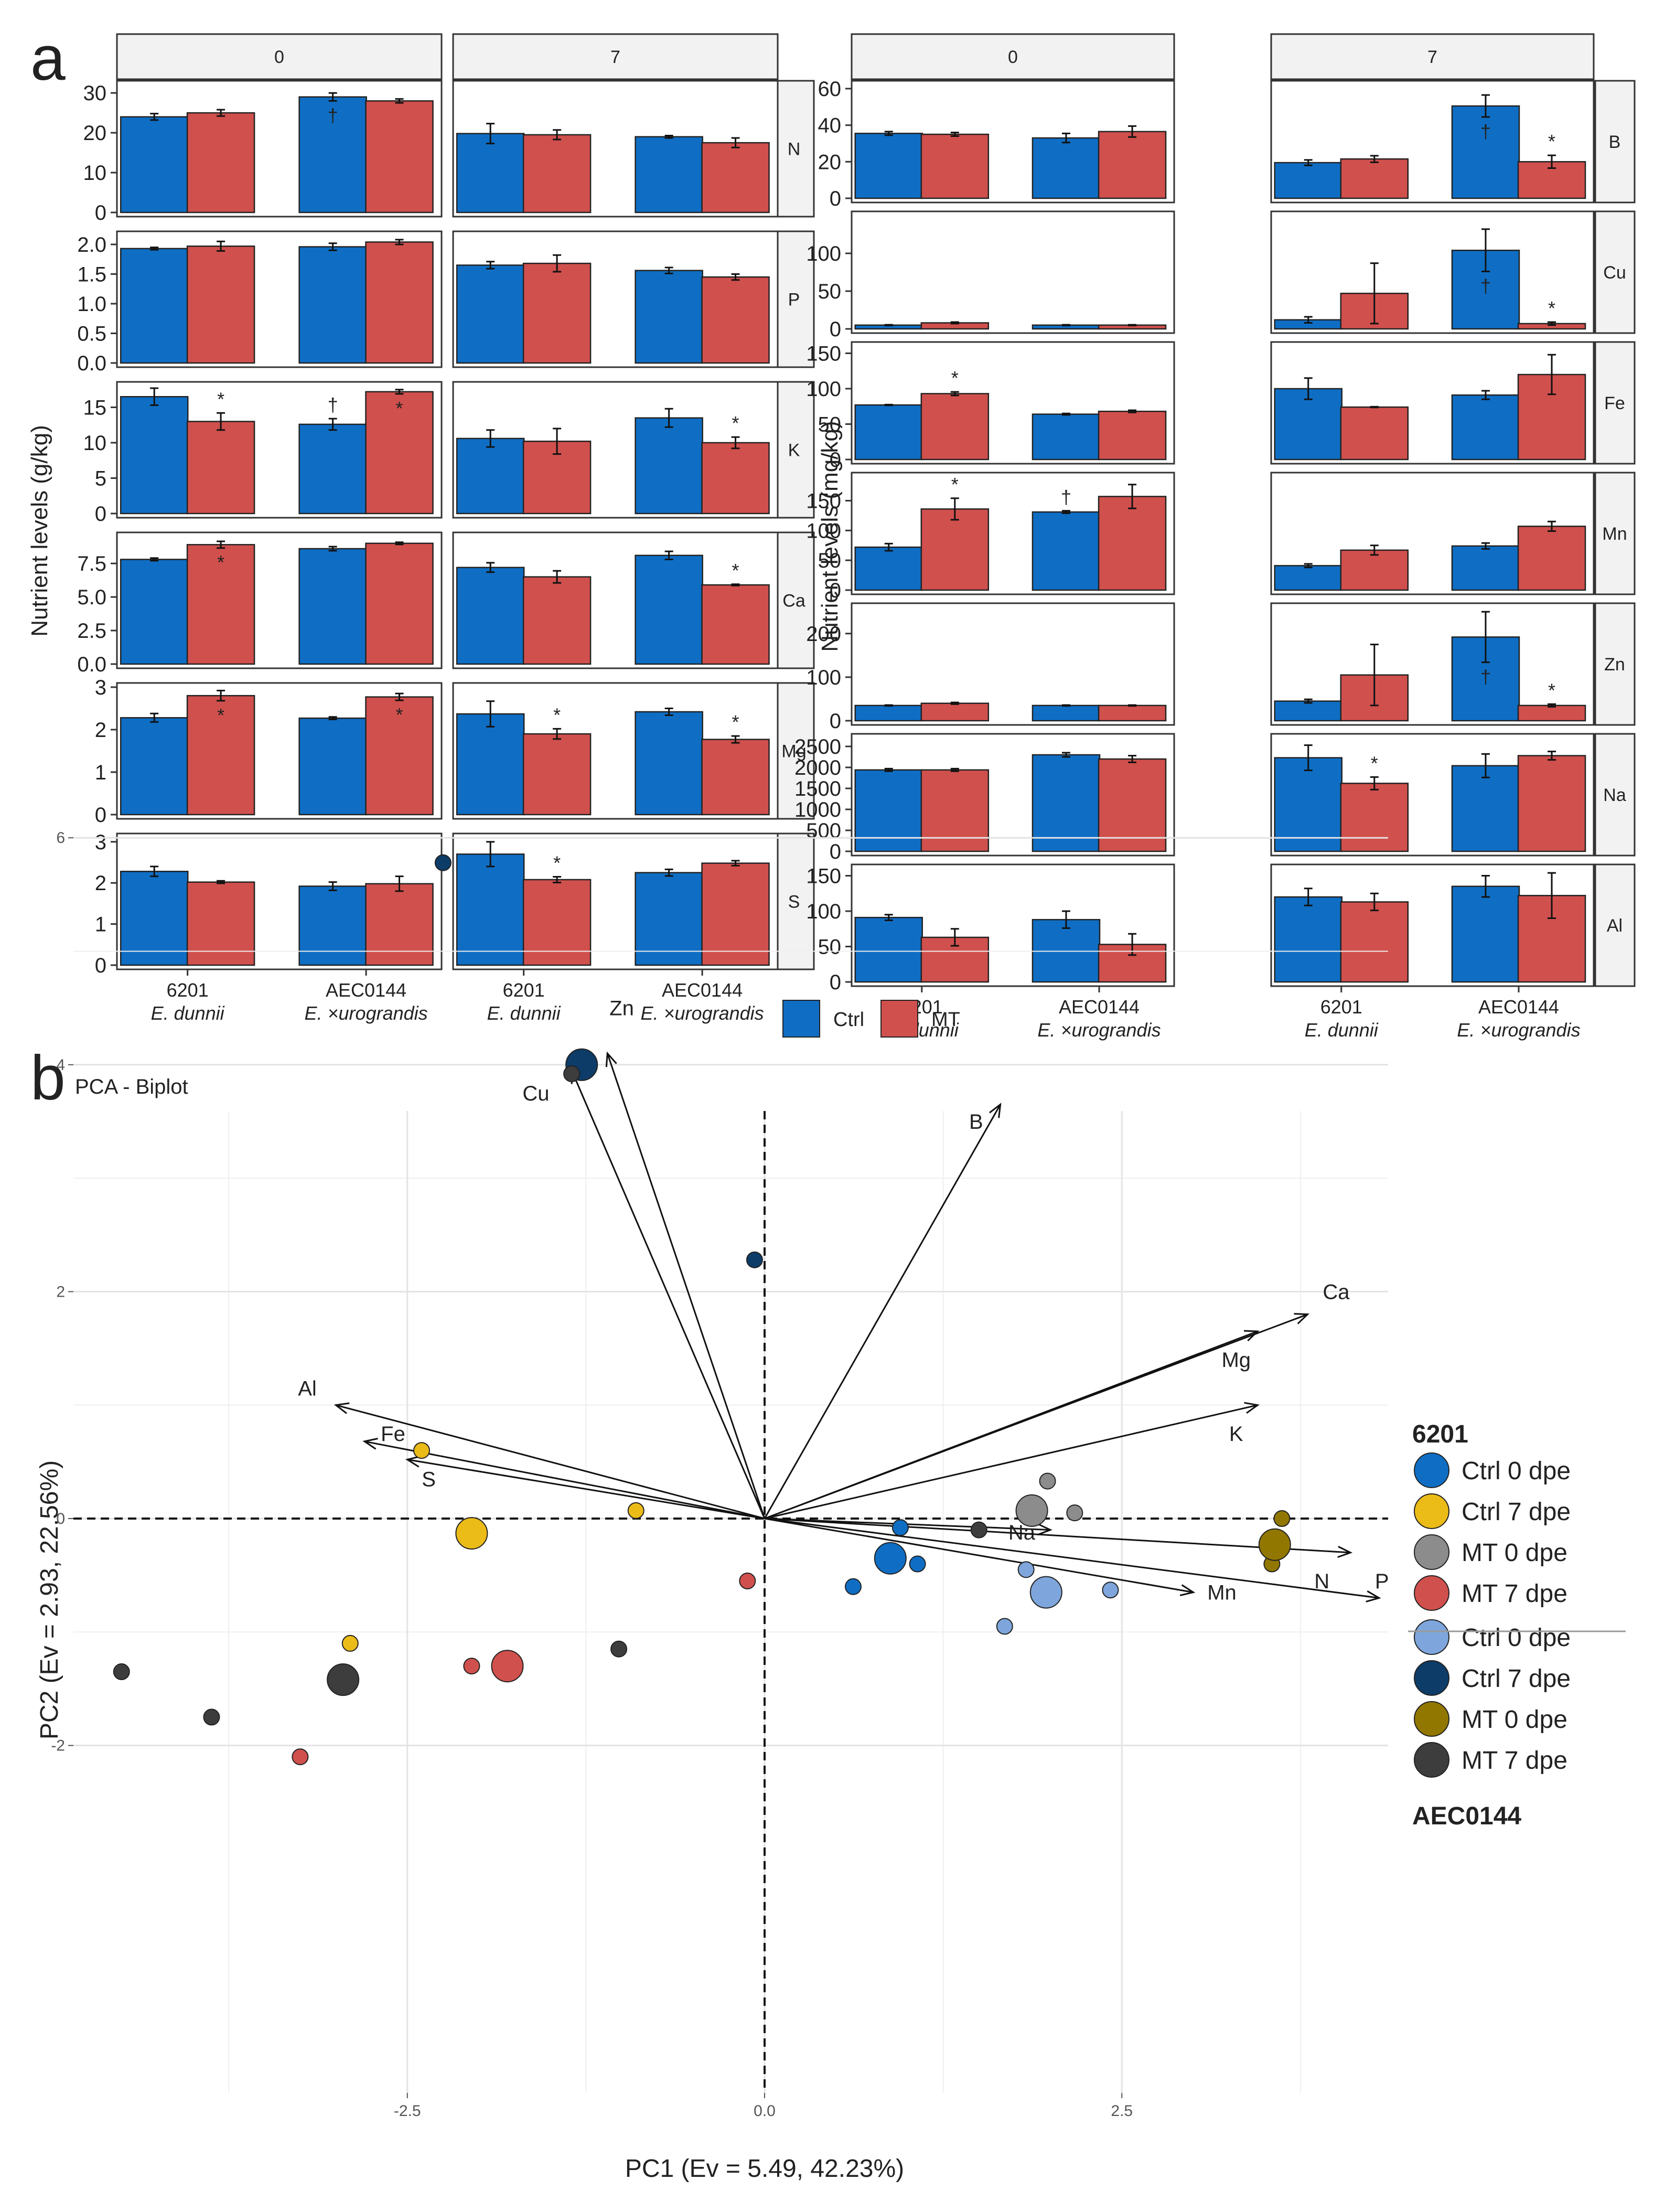  Describe the element at coordinates (399, 756) in the screenshot. I see `bar-Mg-0-AEC0144-MT` at that location.